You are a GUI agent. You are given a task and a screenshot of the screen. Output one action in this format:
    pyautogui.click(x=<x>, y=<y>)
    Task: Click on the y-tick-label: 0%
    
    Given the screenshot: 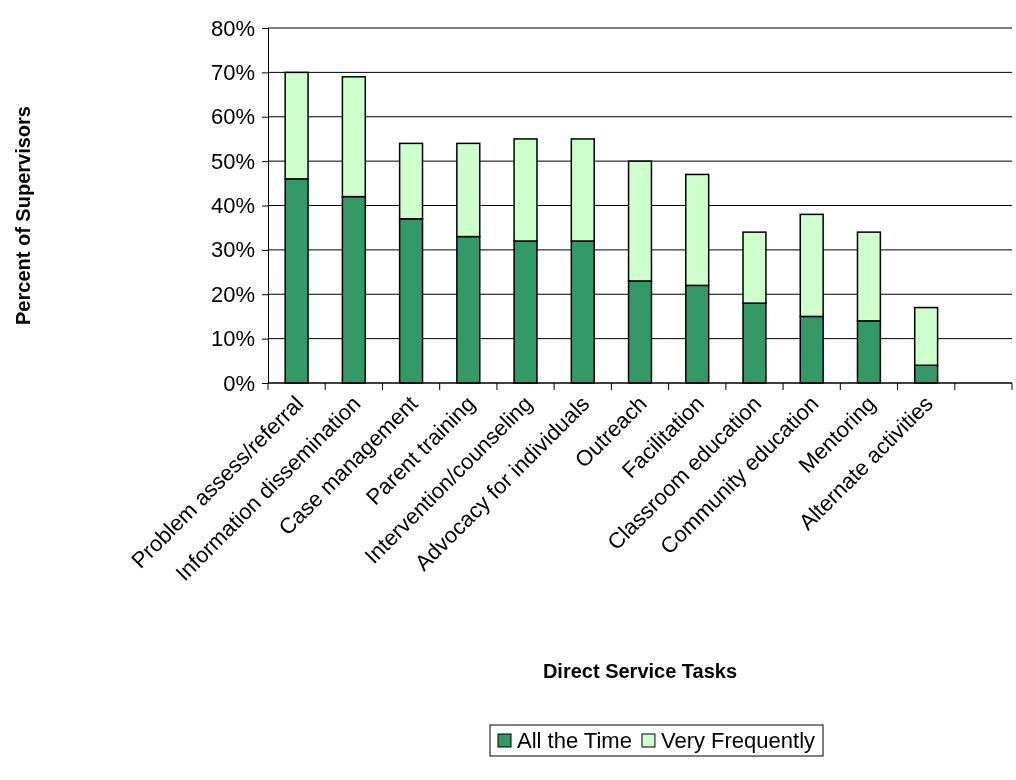 What is the action you would take?
    pyautogui.click(x=239, y=383)
    